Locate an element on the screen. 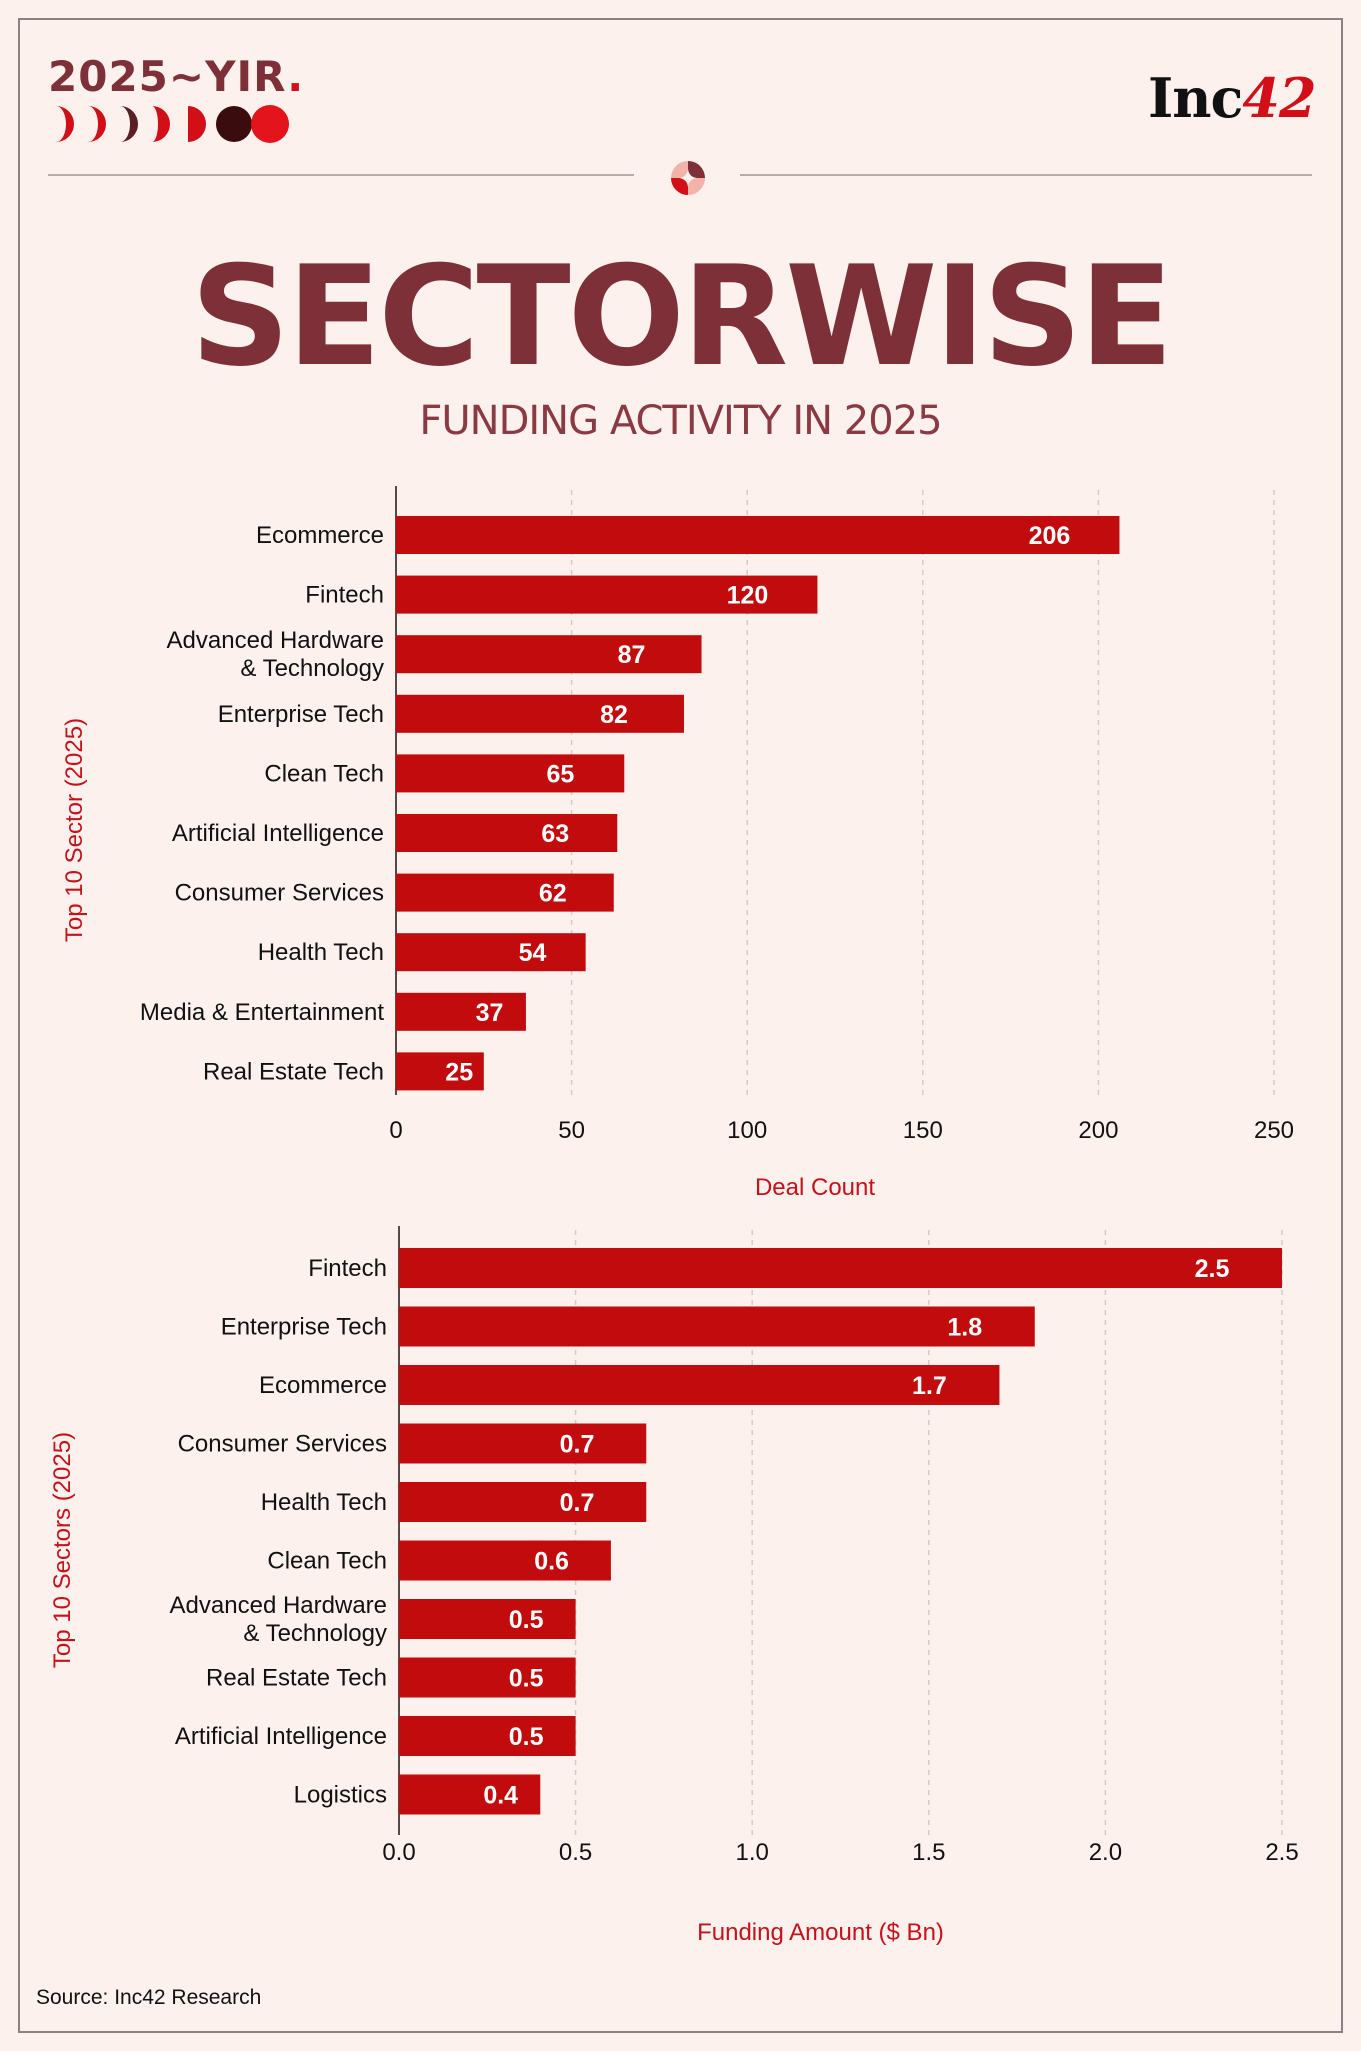 The image size is (1361, 2051). bar-value-label: 25 is located at coordinates (459, 1072).